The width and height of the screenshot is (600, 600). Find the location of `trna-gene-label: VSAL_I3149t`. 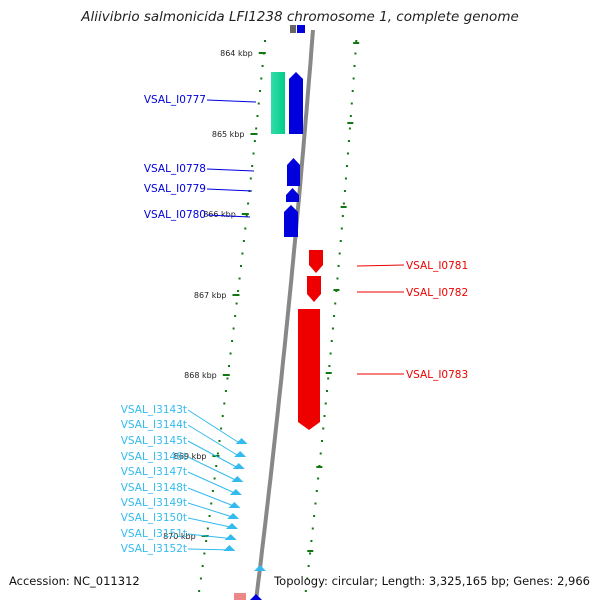

trna-gene-label: VSAL_I3149t is located at coordinates (154, 503).